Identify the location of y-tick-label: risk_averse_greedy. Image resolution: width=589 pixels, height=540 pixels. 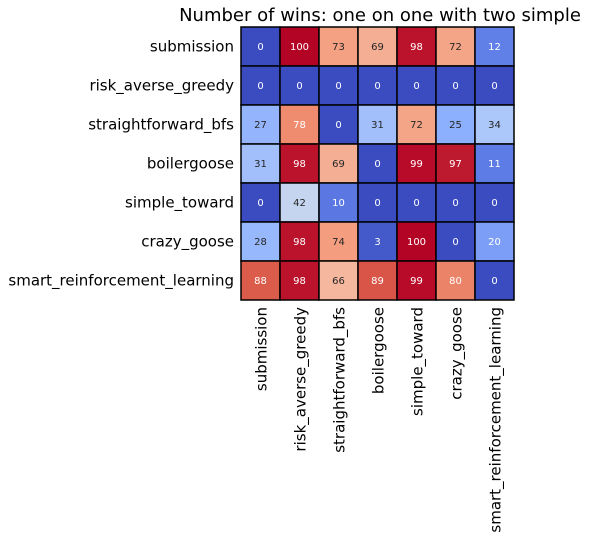
(161, 86).